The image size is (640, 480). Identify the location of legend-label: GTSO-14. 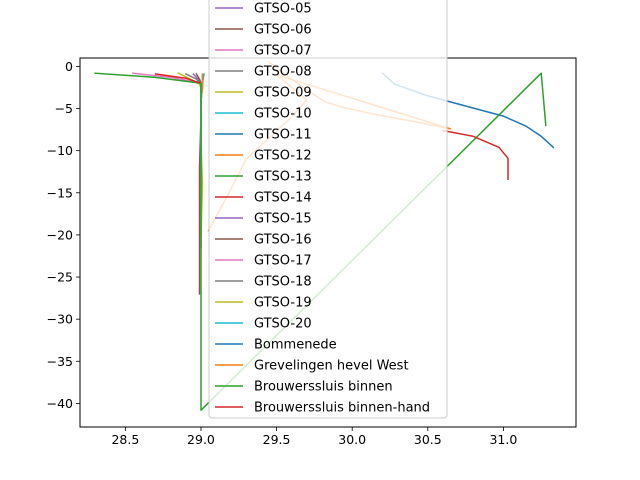
(283, 198).